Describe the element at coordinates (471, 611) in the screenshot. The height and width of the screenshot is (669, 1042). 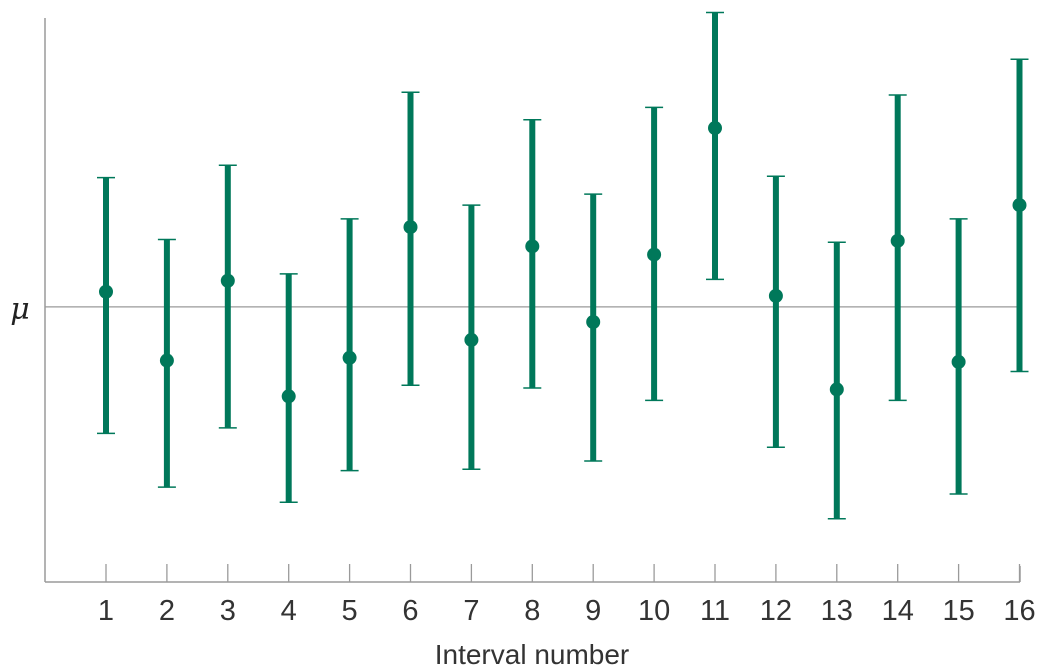
I see `x-tick-label-7: 7` at that location.